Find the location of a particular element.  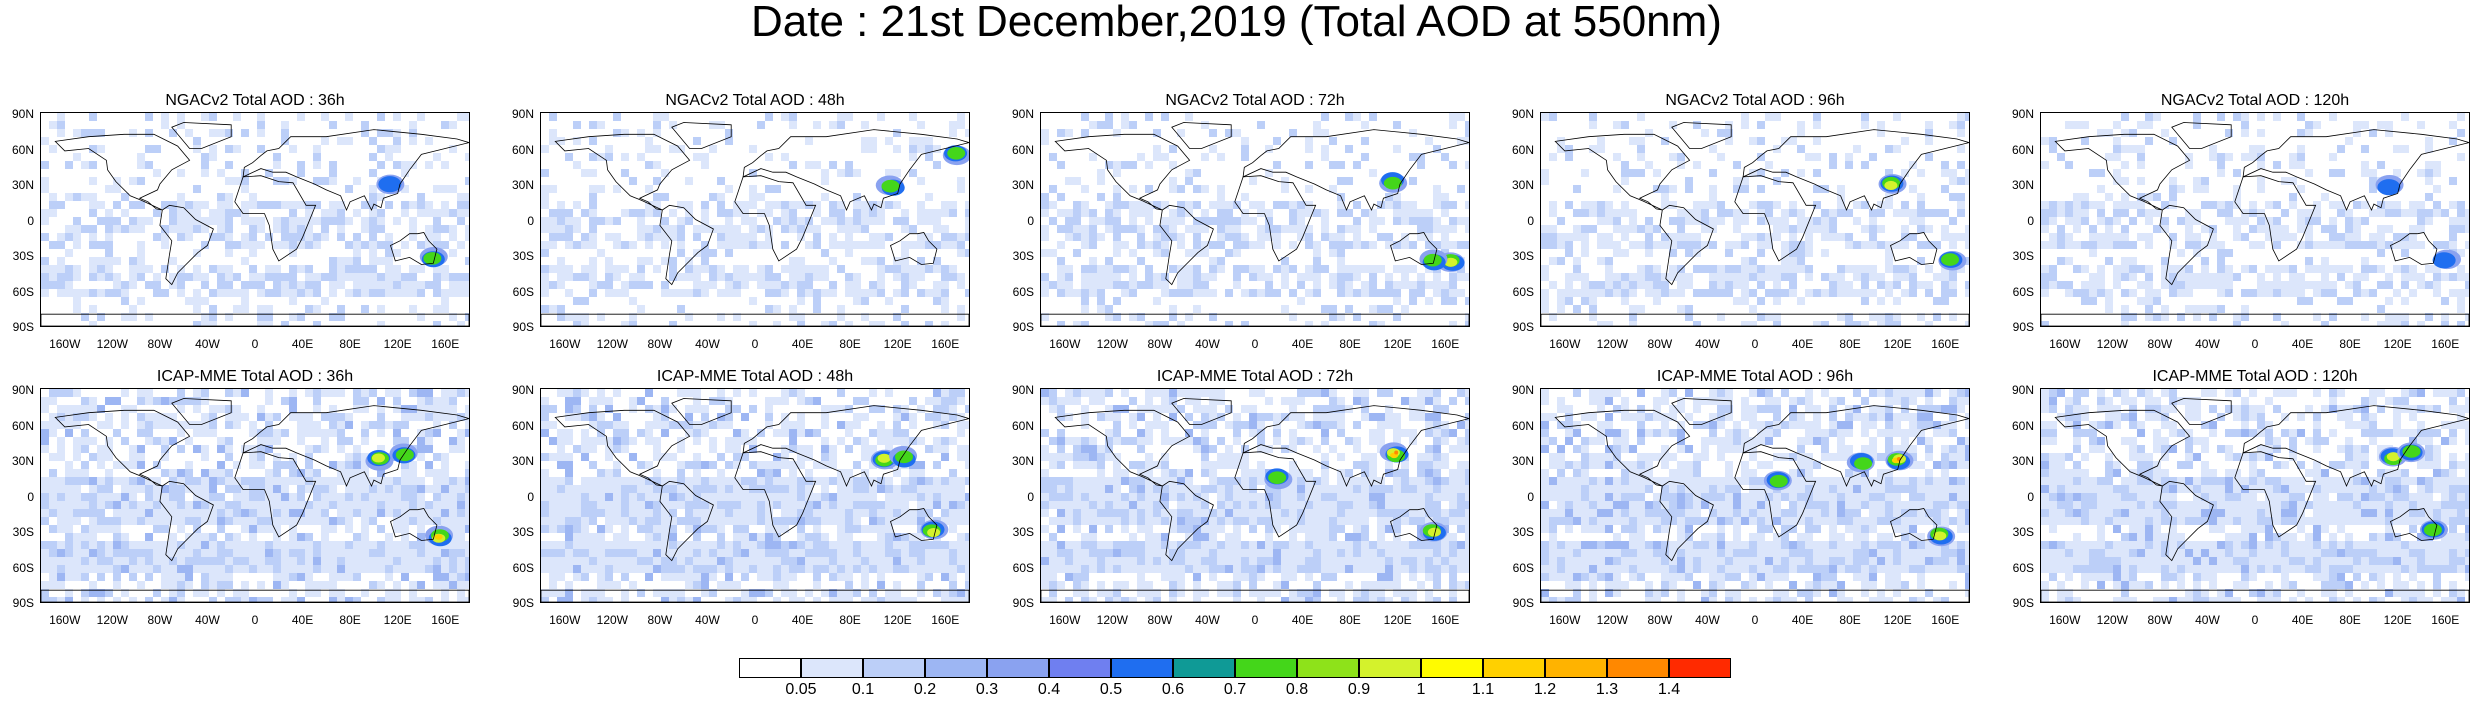

colorbar-label: 0.1 is located at coordinates (863, 689).